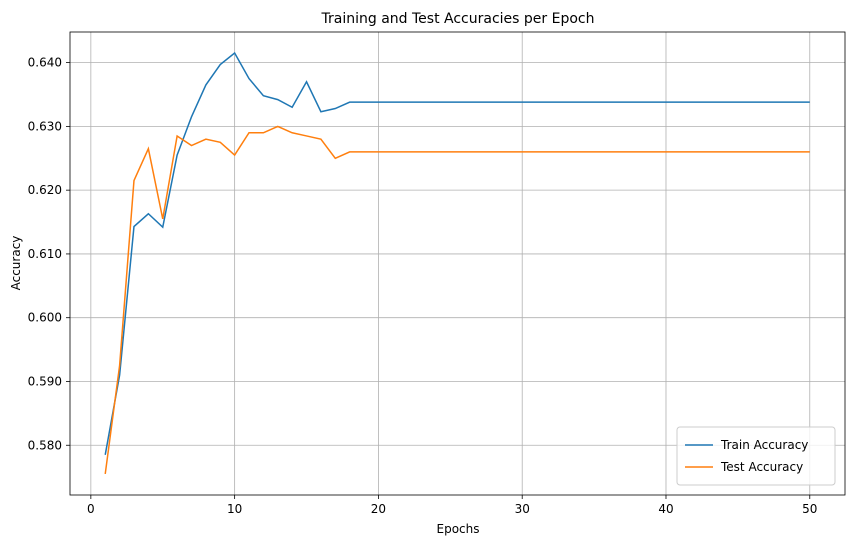 The height and width of the screenshot is (547, 855). I want to click on y-tick-label: 0.640, so click(45, 63).